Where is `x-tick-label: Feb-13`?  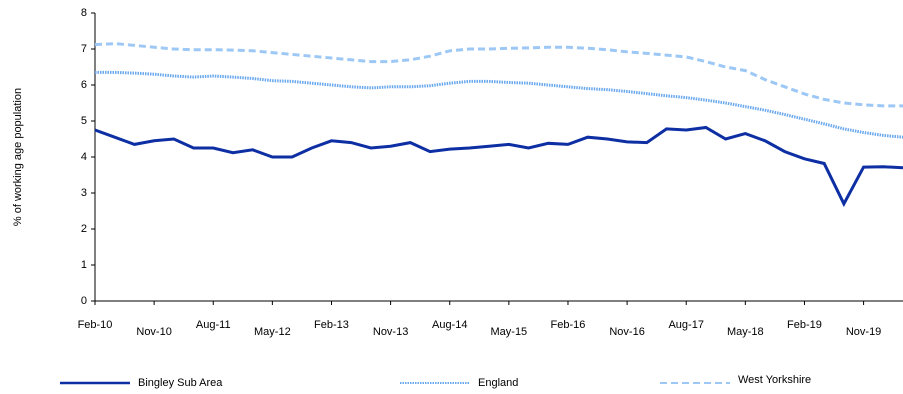 x-tick-label: Feb-13 is located at coordinates (331, 325).